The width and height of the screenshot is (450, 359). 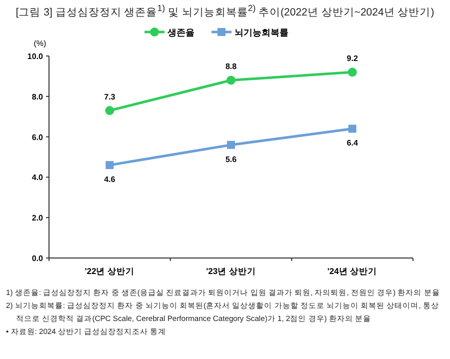 What do you see at coordinates (38, 218) in the screenshot?
I see `y-tick-label: 2.0` at bounding box center [38, 218].